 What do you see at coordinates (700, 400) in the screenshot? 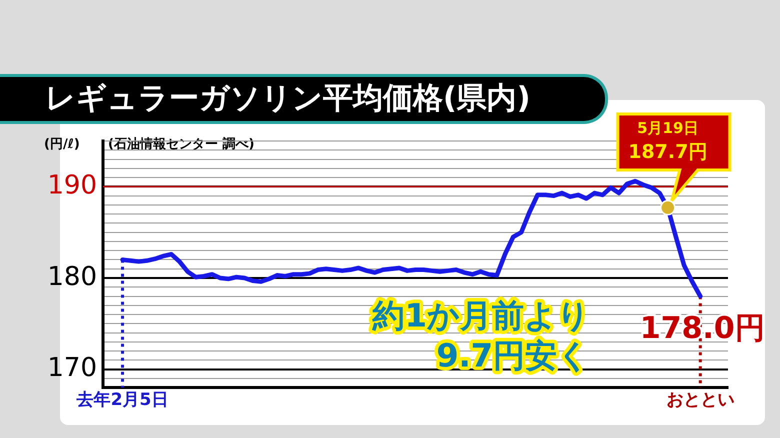
I see `x-tick-label: おととい` at bounding box center [700, 400].